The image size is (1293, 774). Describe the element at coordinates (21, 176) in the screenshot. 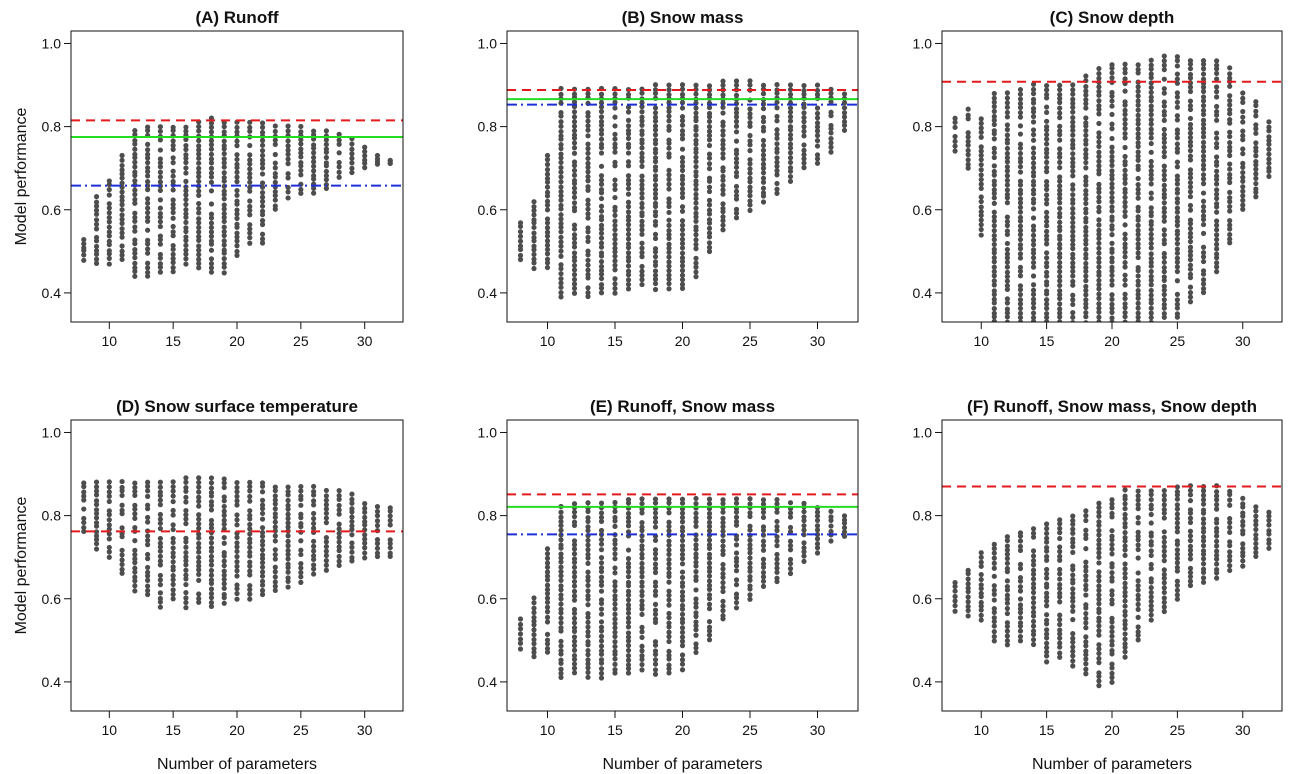

I see `y-axis-label: Model performance` at that location.